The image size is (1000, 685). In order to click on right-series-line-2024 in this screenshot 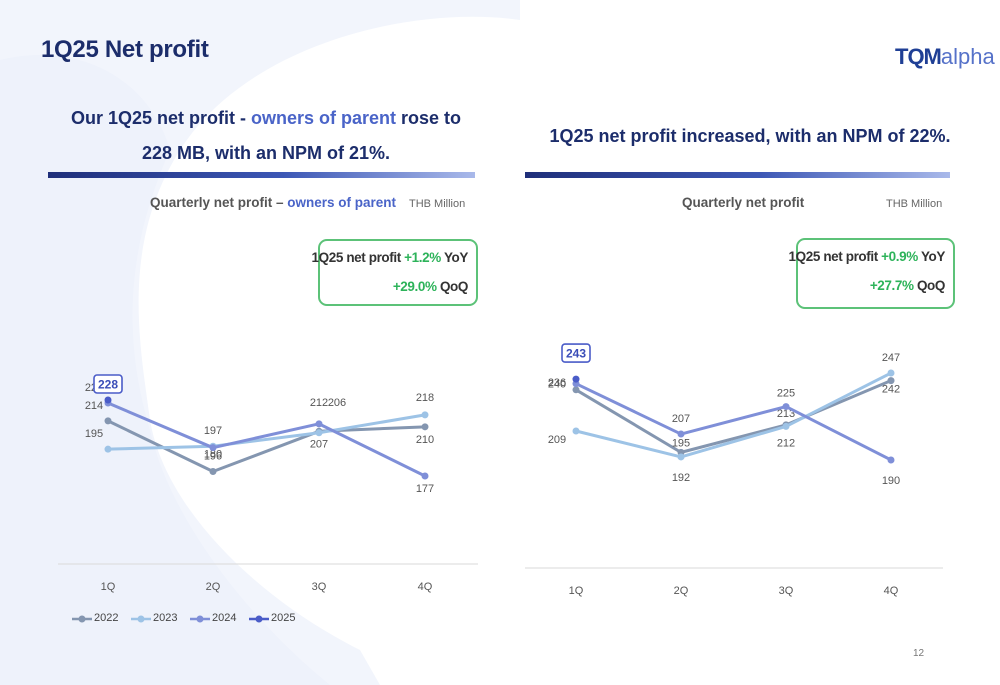, I will do `click(733, 422)`.